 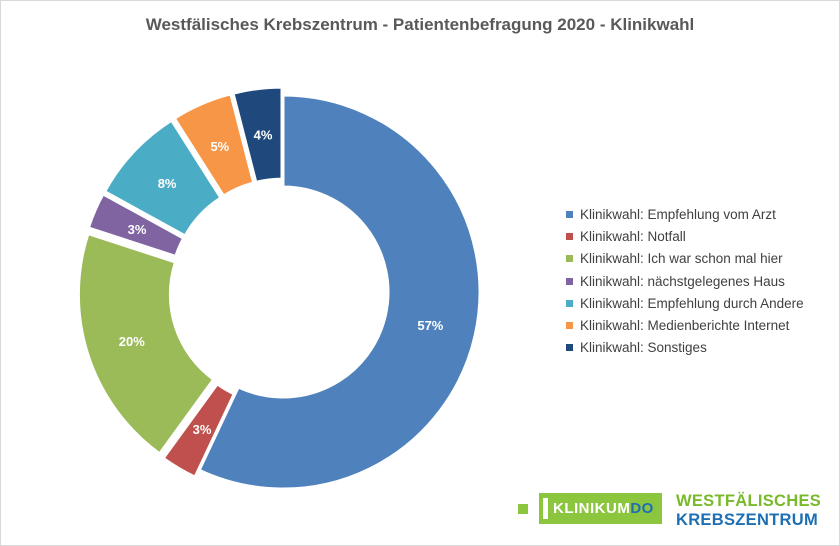 I want to click on logo: KLINIKUMDO WESTFÄLISCHES KREBSZENTRUM, so click(x=674, y=512).